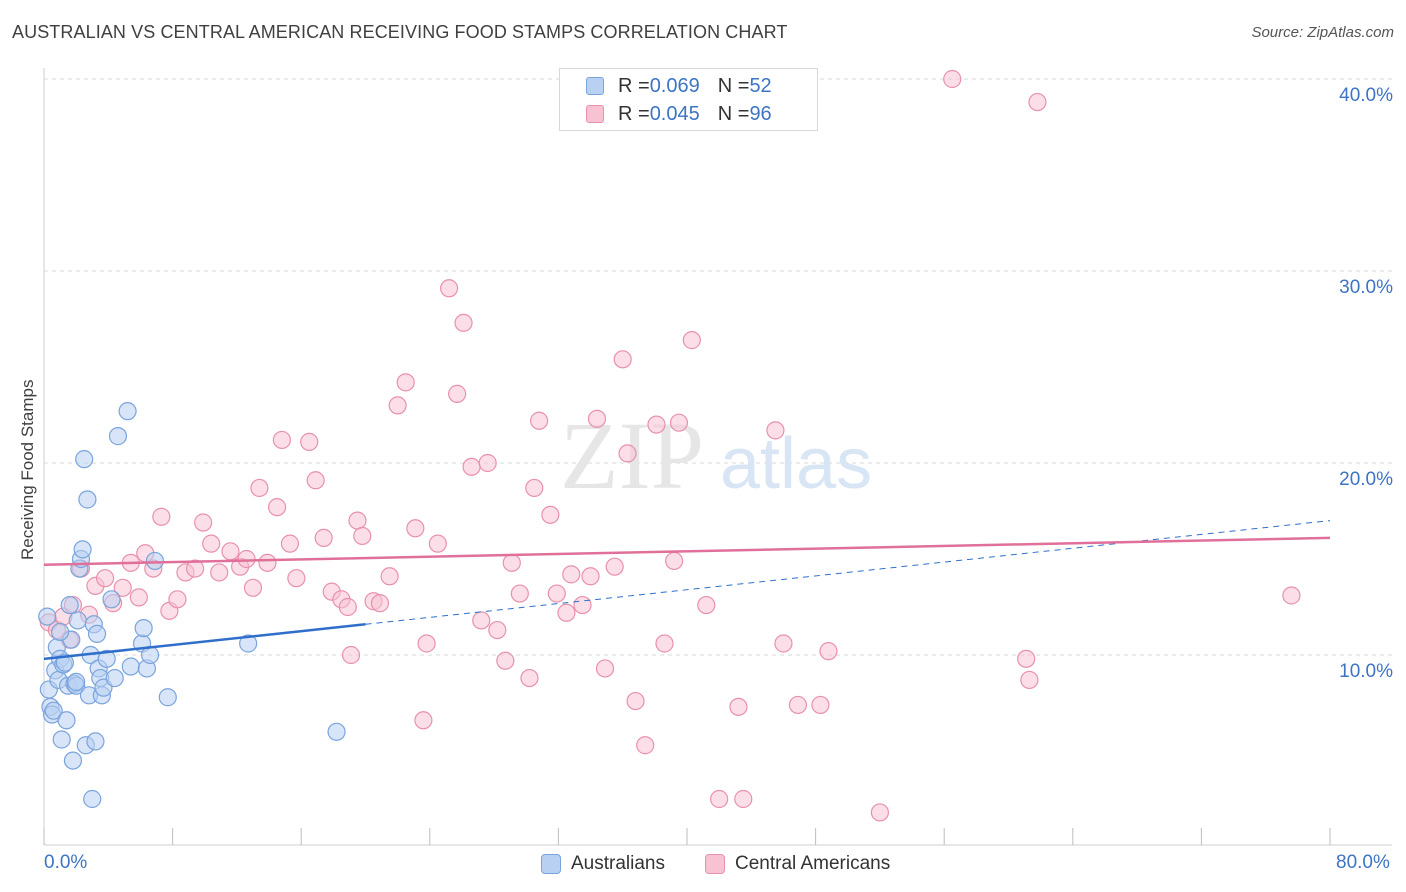 This screenshot has height=892, width=1406. Describe the element at coordinates (204, 642) in the screenshot. I see `australians-trend-line` at that location.